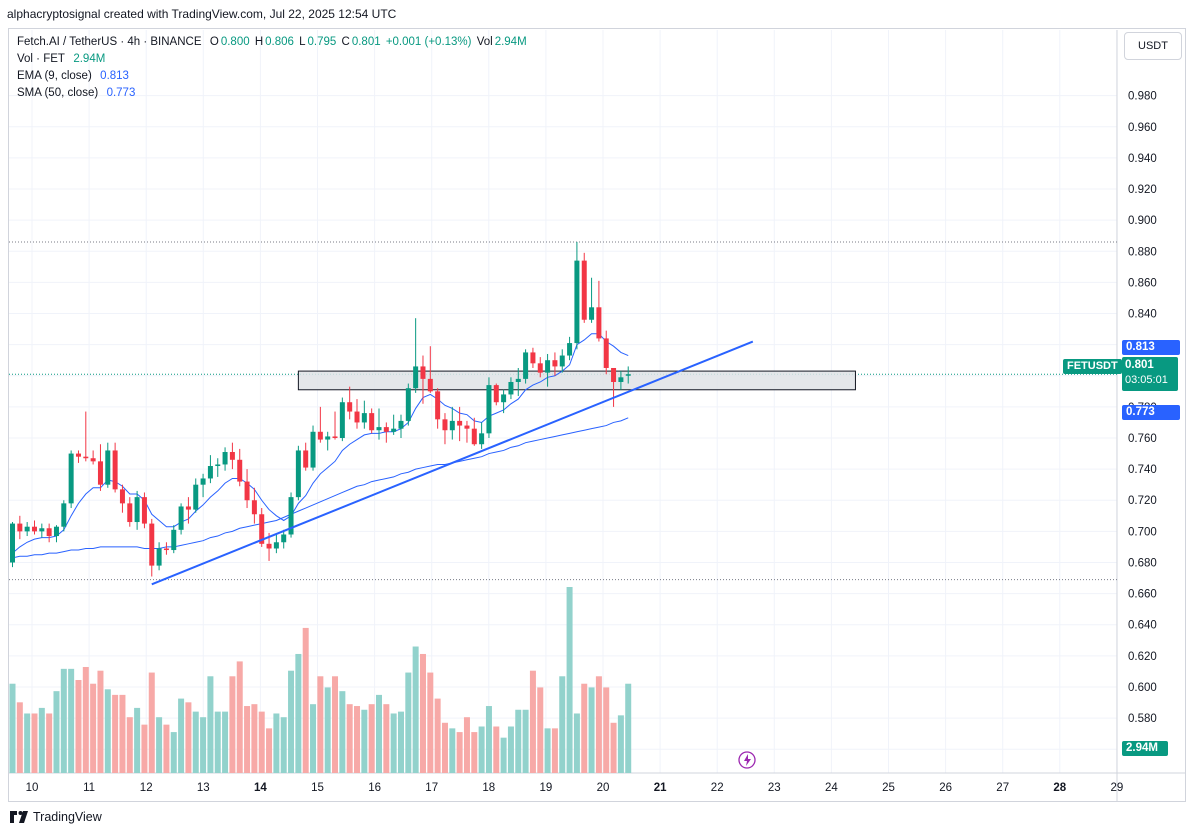  I want to click on price-tick-label: 0.640, so click(1142, 626).